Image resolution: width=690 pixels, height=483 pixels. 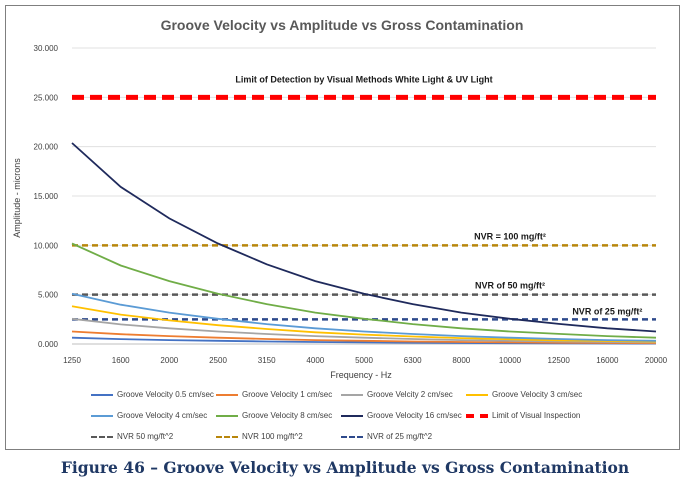 I want to click on legend-item: NVR 50 mg/ft^2, so click(x=132, y=436).